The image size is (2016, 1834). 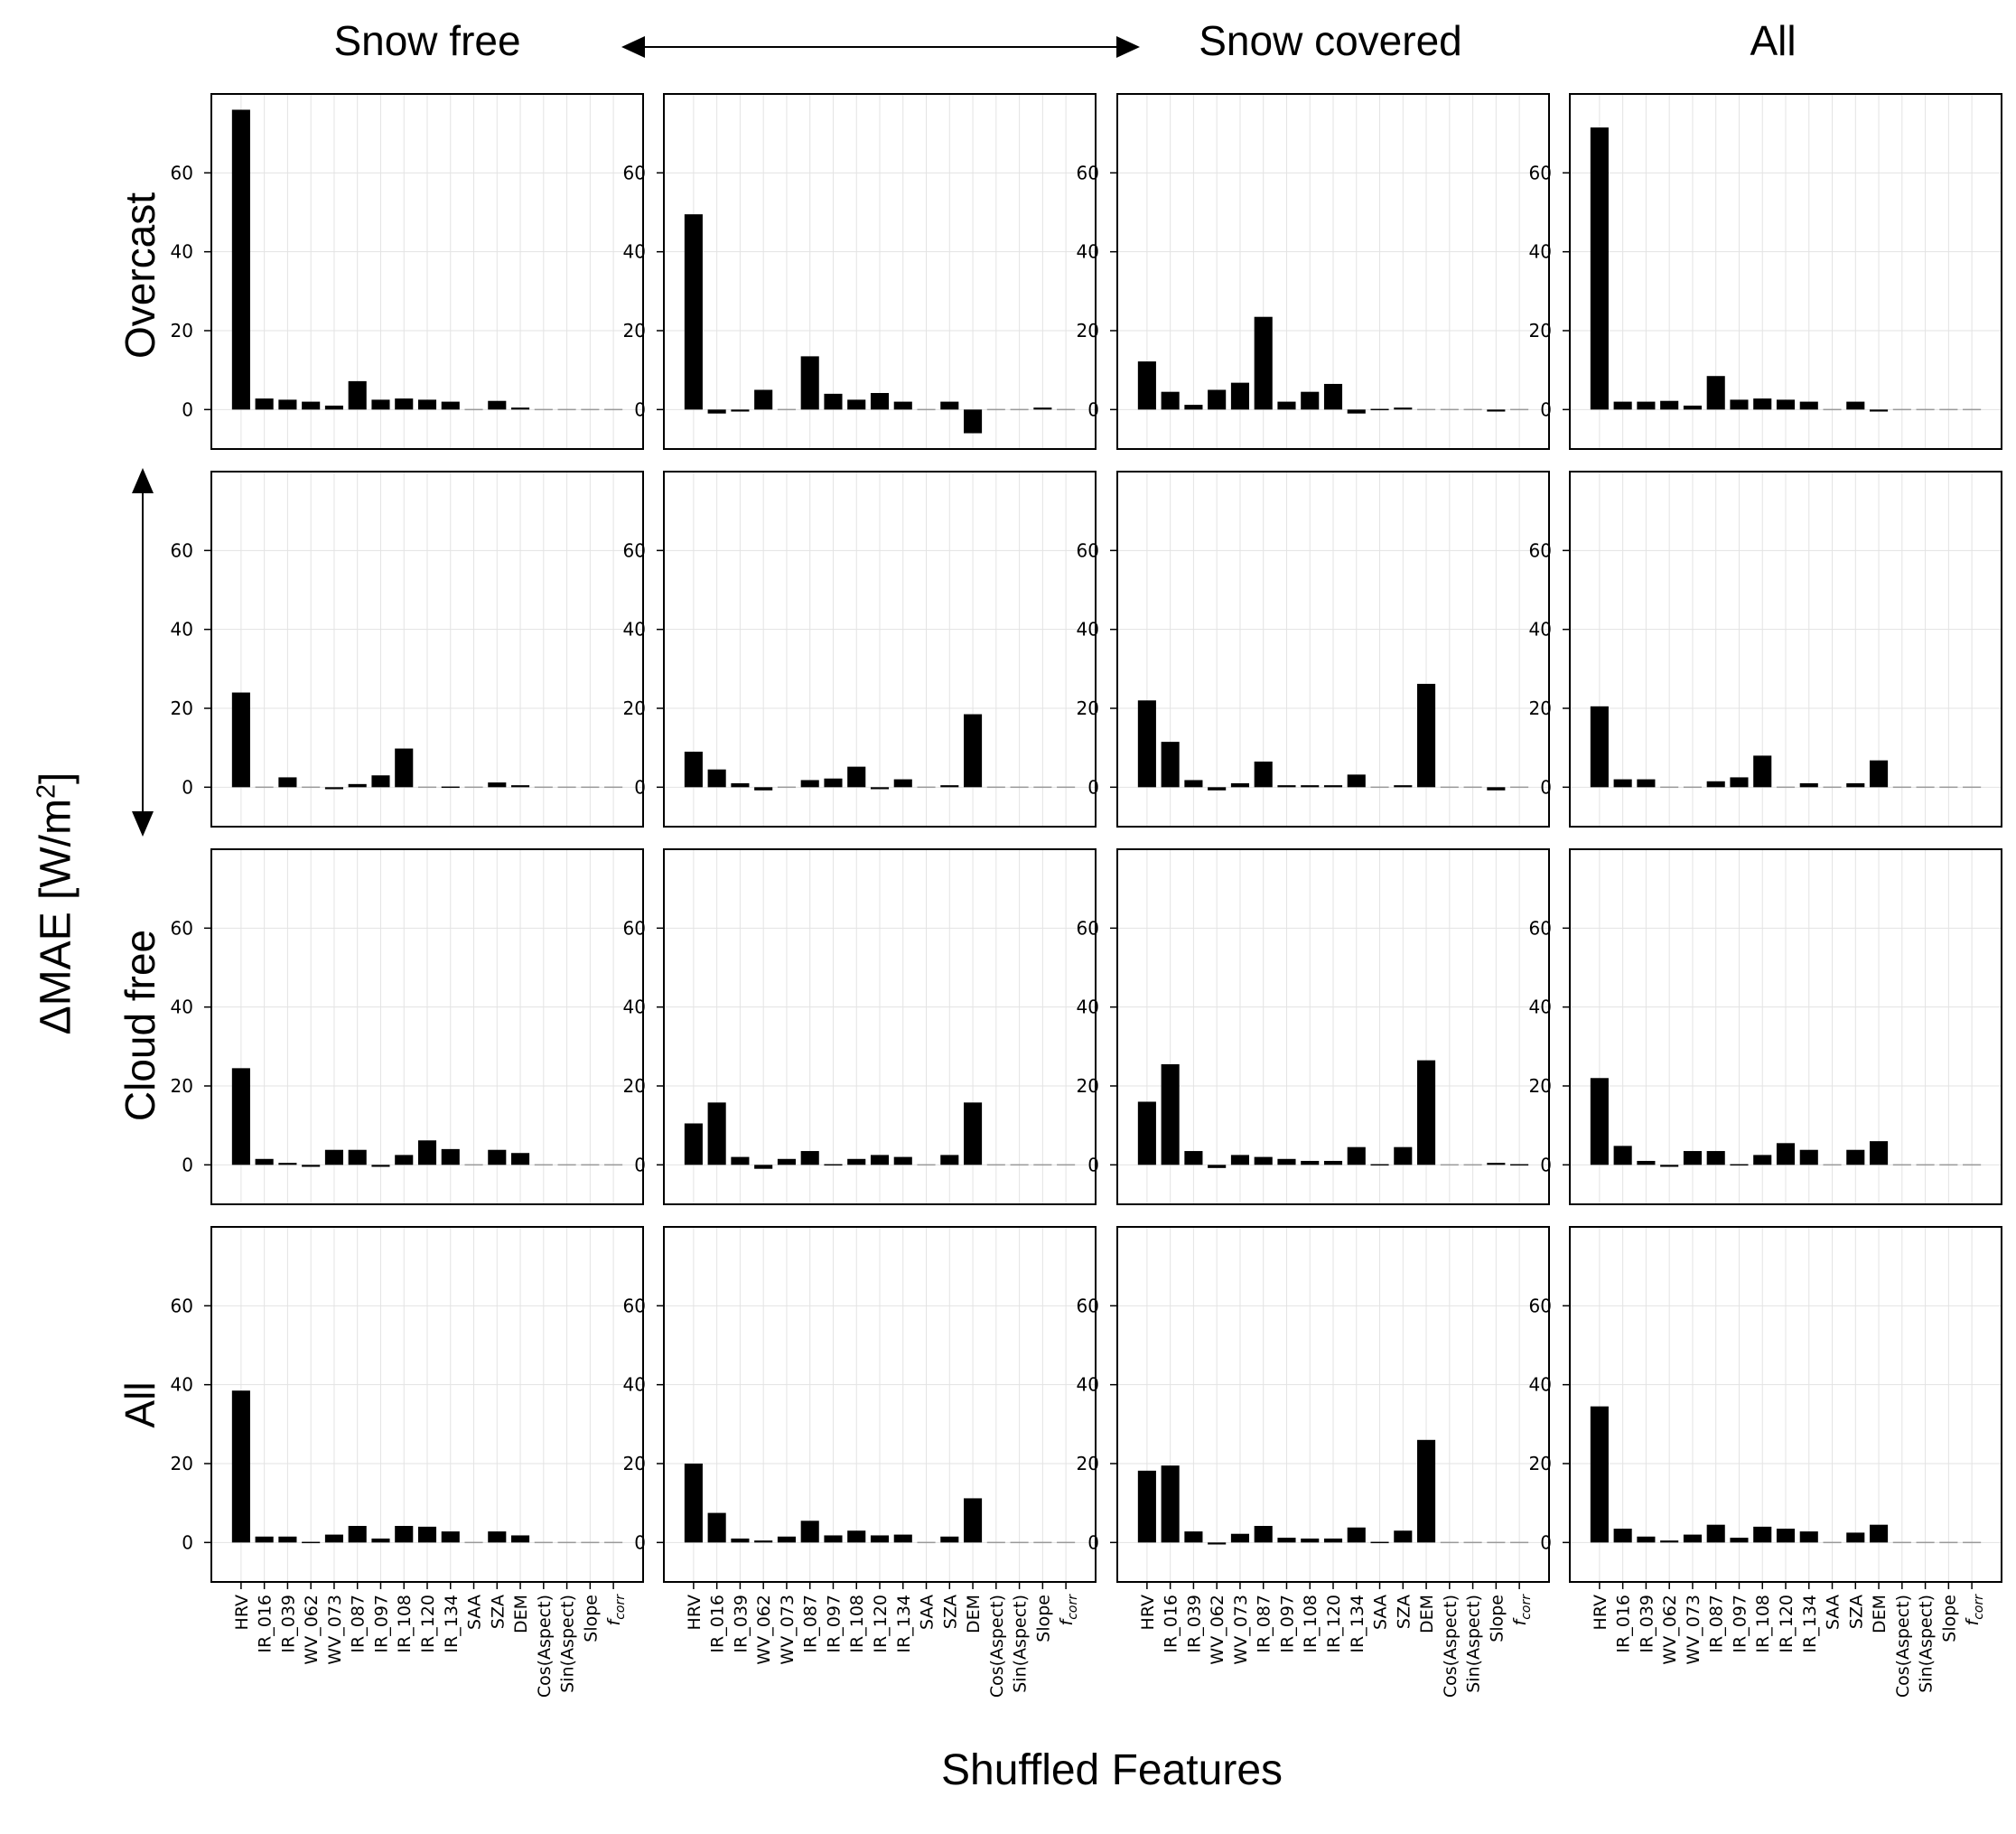 I want to click on x-tick-label: fcorr, so click(x=616, y=1610).